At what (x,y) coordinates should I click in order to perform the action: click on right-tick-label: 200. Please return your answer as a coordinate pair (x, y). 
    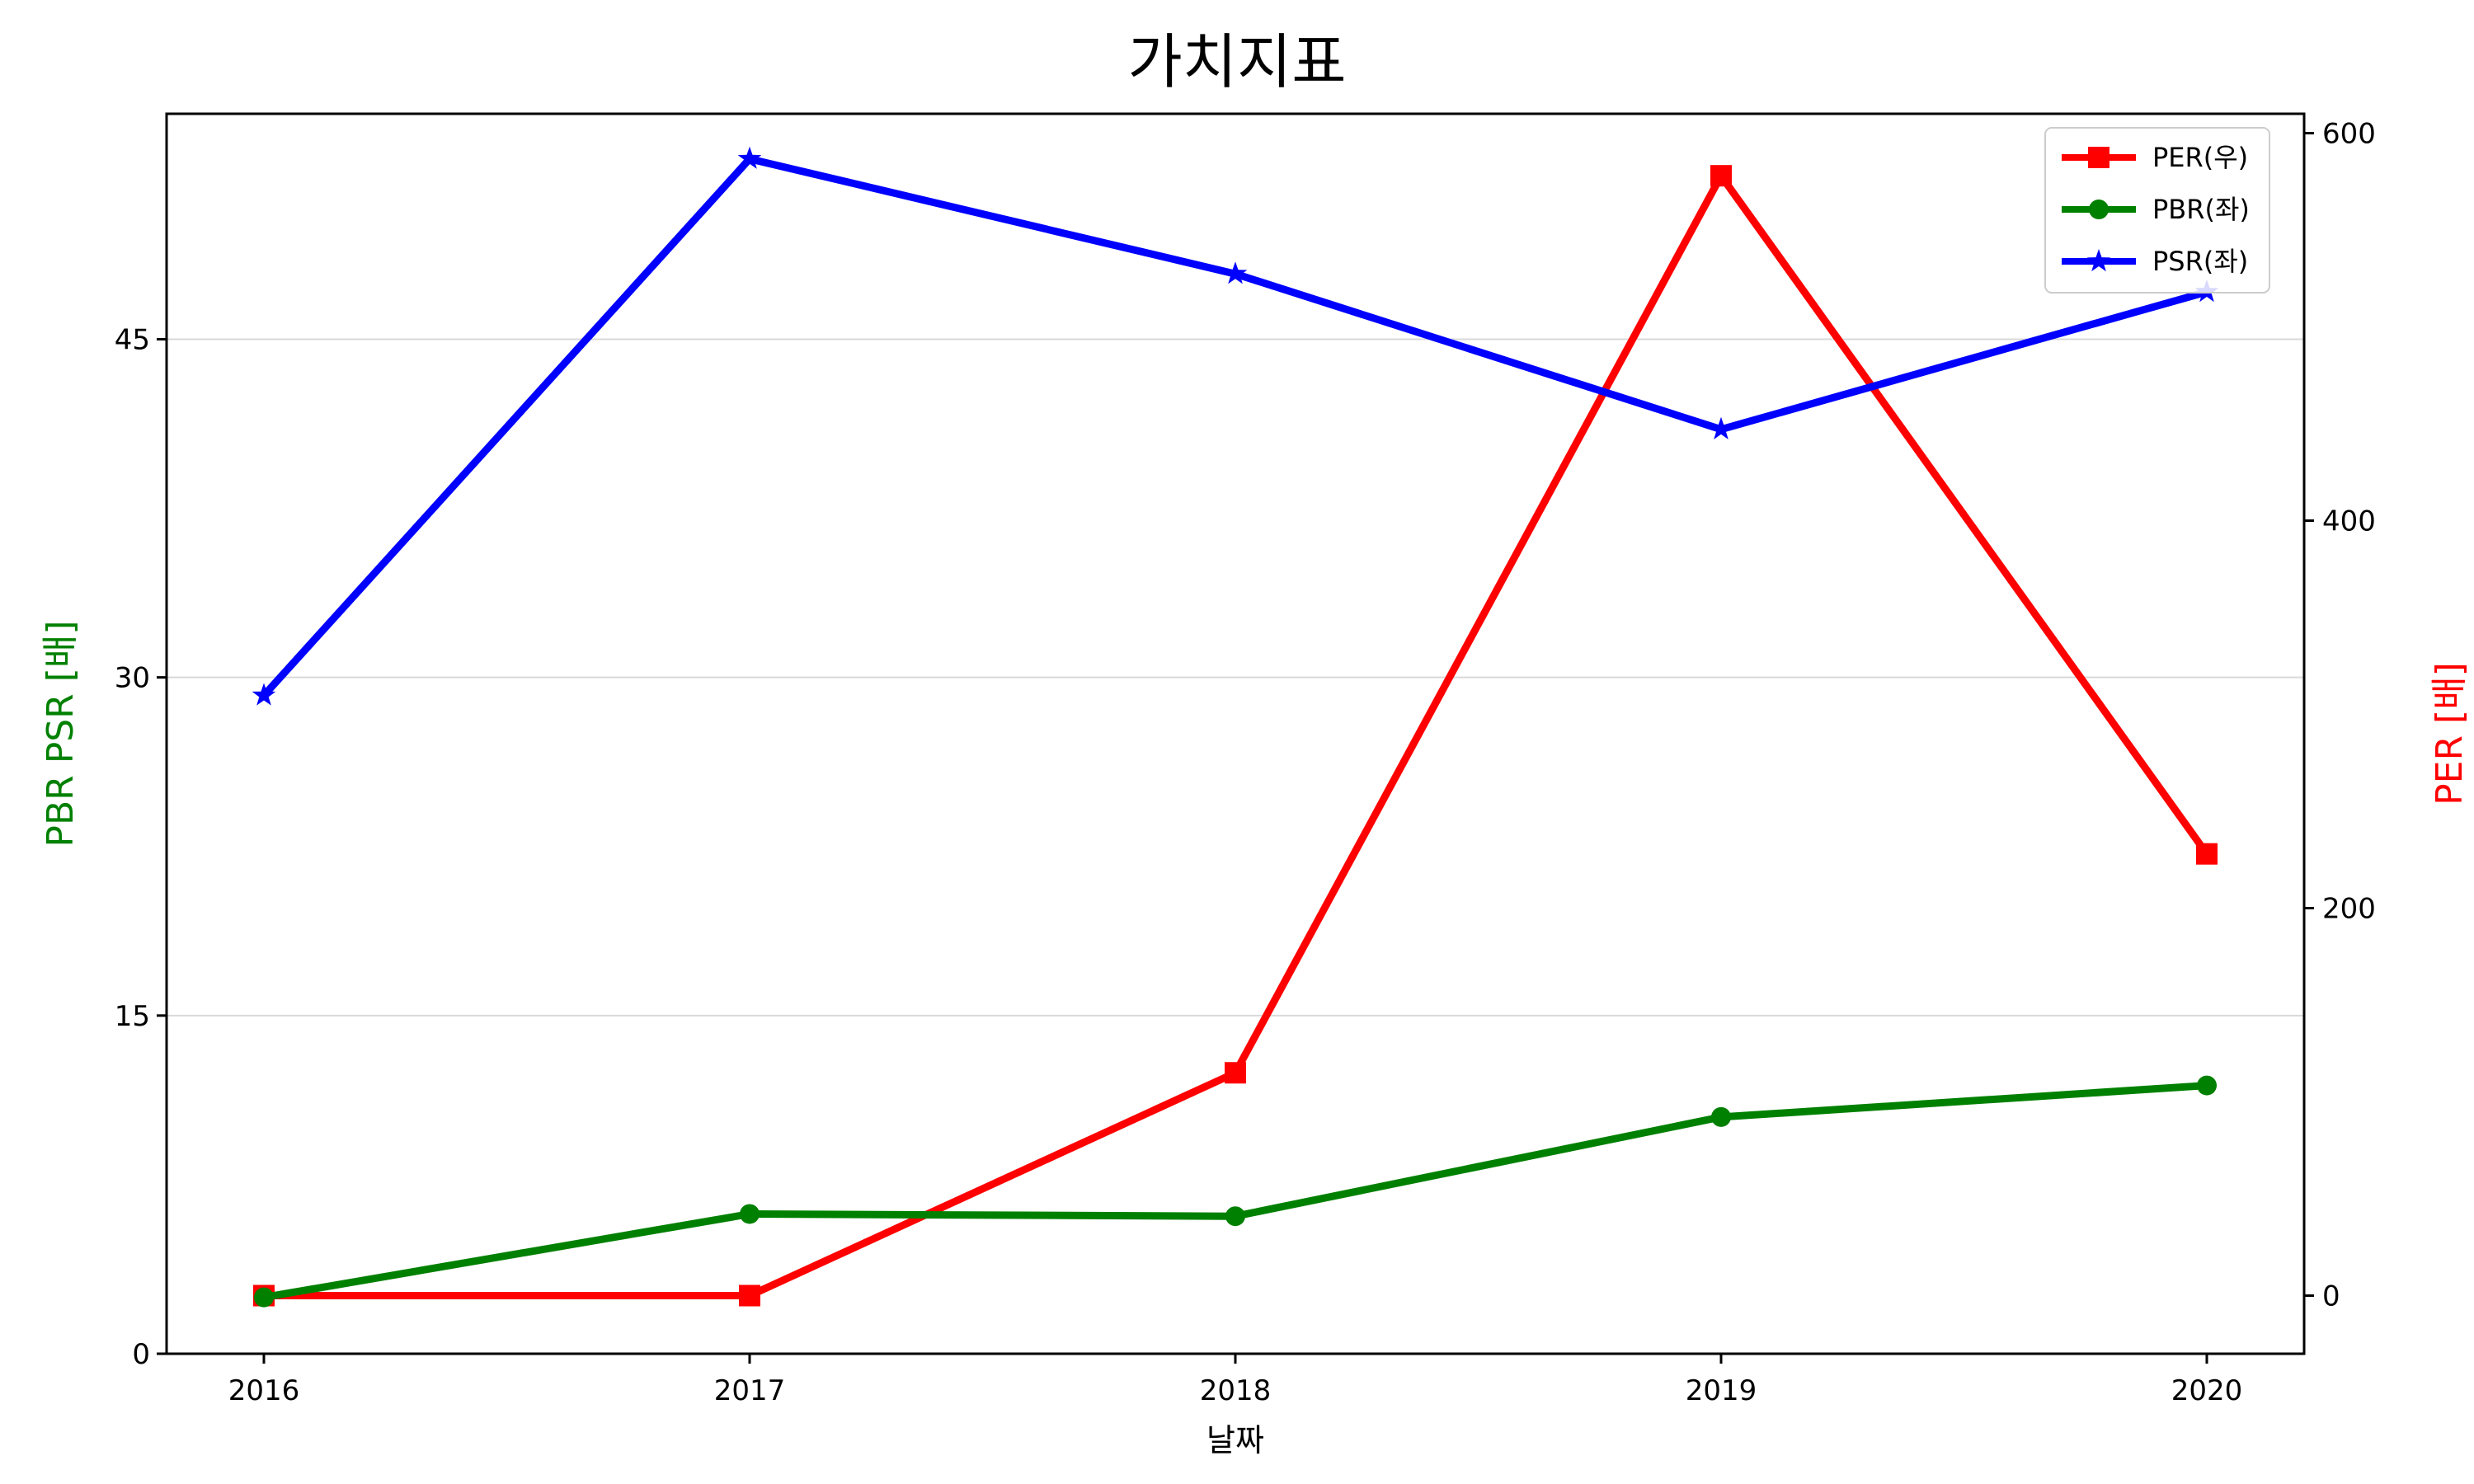
    Looking at the image, I should click on (2349, 909).